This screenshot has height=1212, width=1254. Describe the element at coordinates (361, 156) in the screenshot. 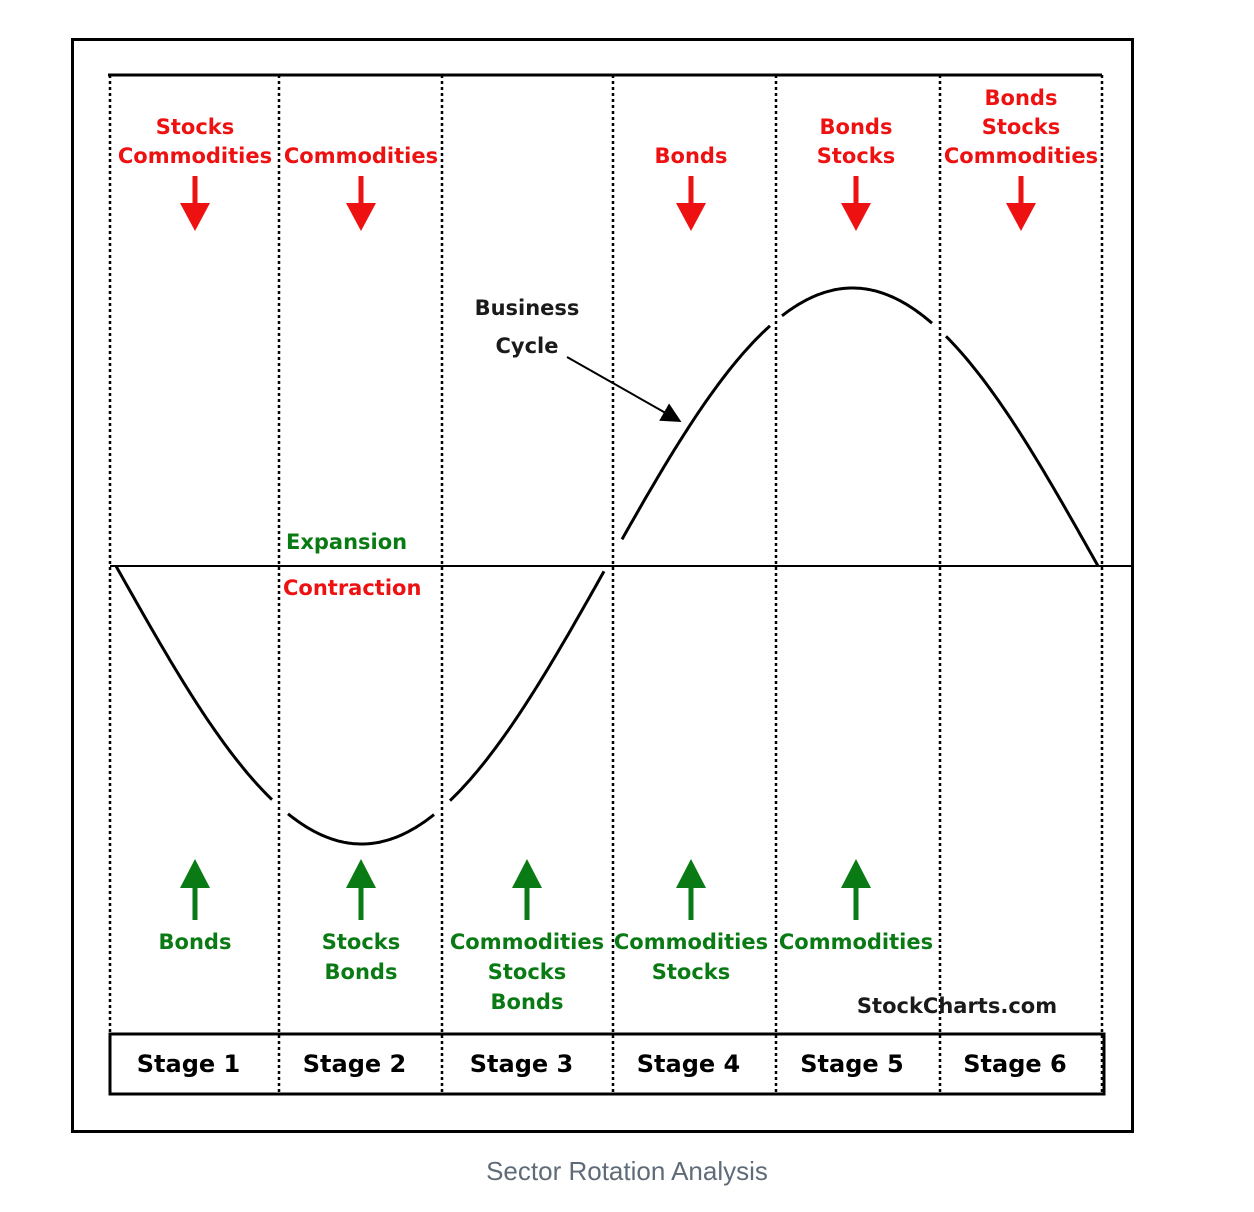

I see `top-label-stage2-0: Commodities` at that location.